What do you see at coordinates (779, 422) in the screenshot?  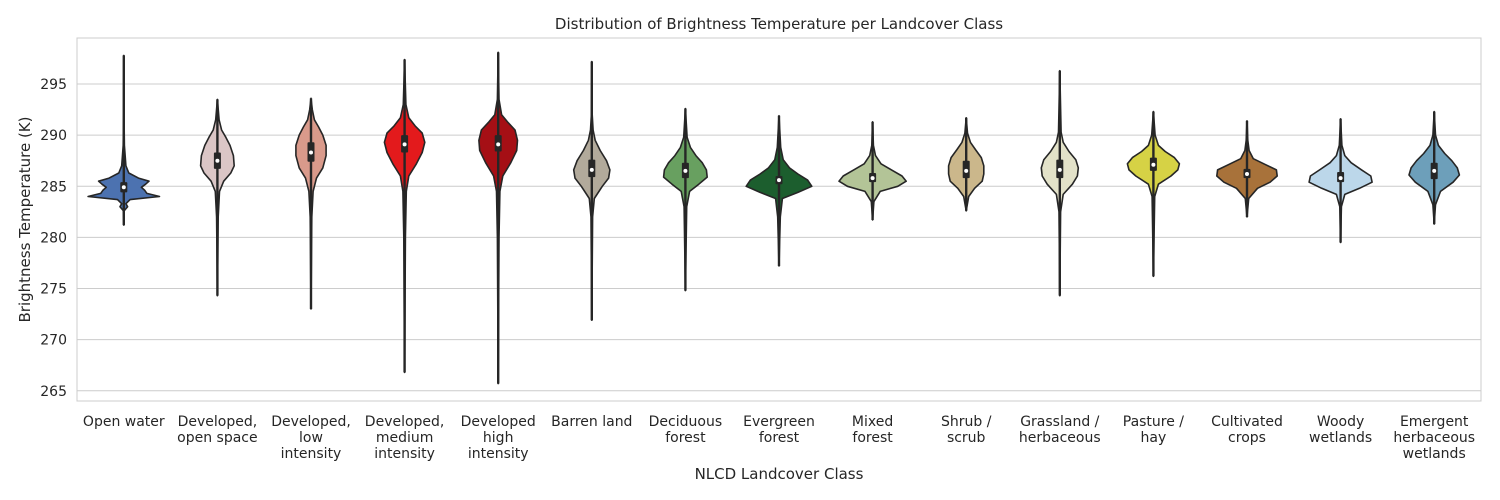 I see `x-tick-label-line: Evergreen` at bounding box center [779, 422].